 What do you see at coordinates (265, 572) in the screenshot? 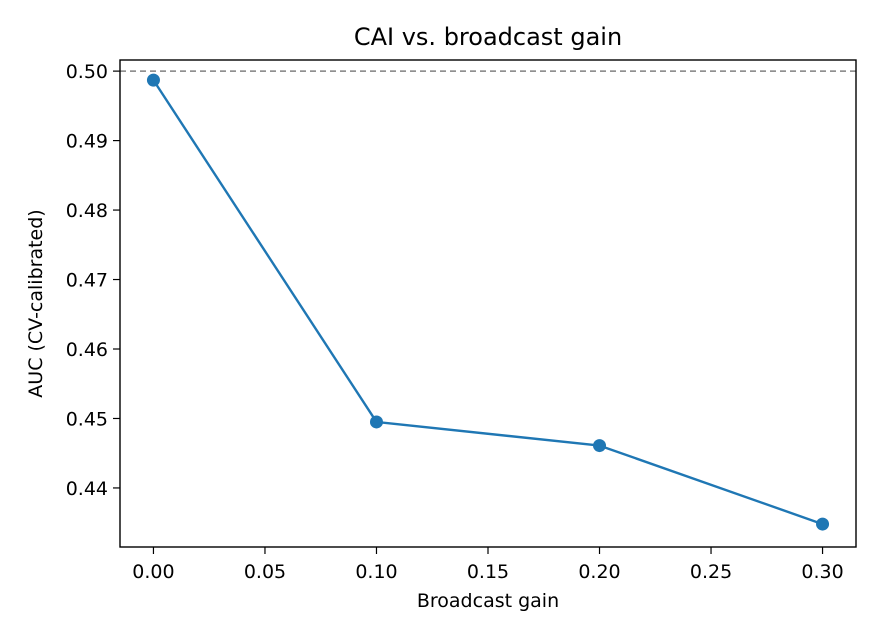
I see `x-tick-label: 0.05` at bounding box center [265, 572].